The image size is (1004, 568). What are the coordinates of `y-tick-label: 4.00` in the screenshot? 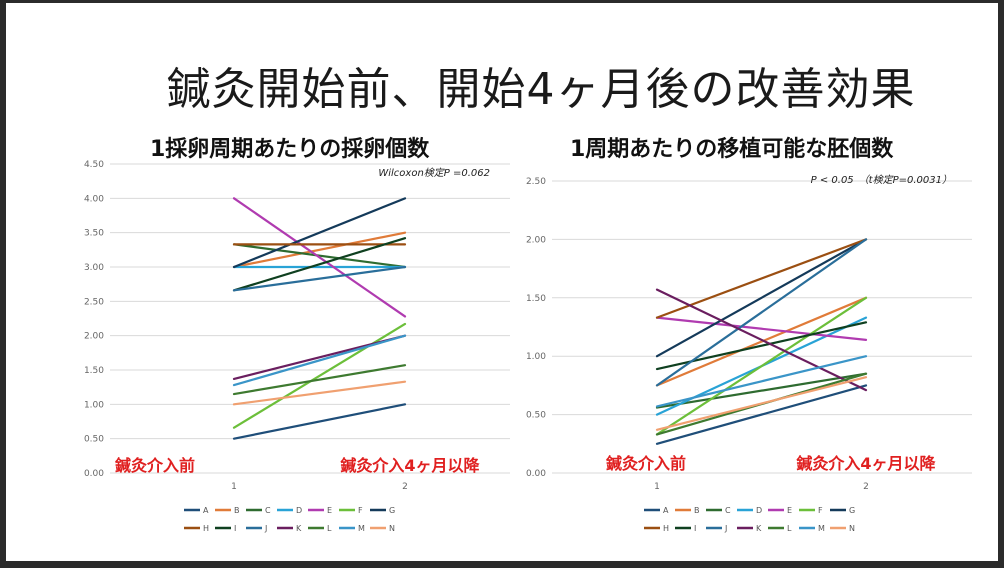 It's located at (94, 199).